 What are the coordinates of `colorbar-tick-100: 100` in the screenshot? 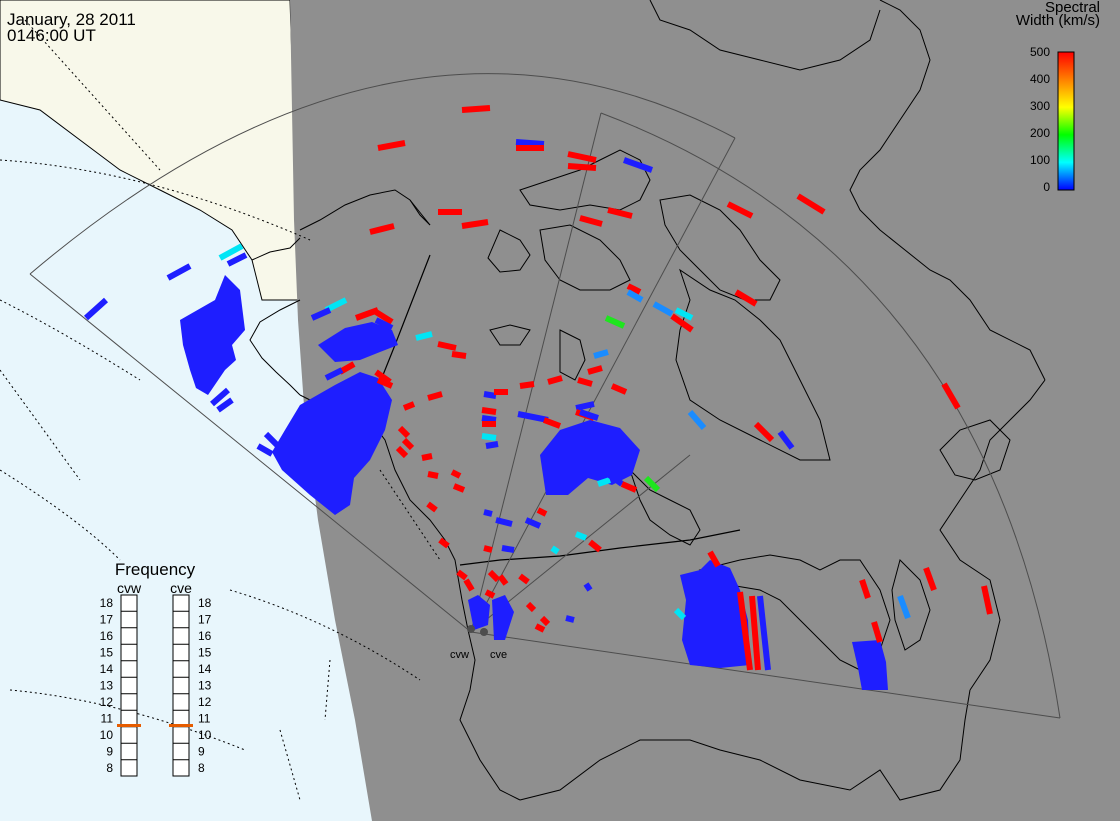 It's located at (1040, 160).